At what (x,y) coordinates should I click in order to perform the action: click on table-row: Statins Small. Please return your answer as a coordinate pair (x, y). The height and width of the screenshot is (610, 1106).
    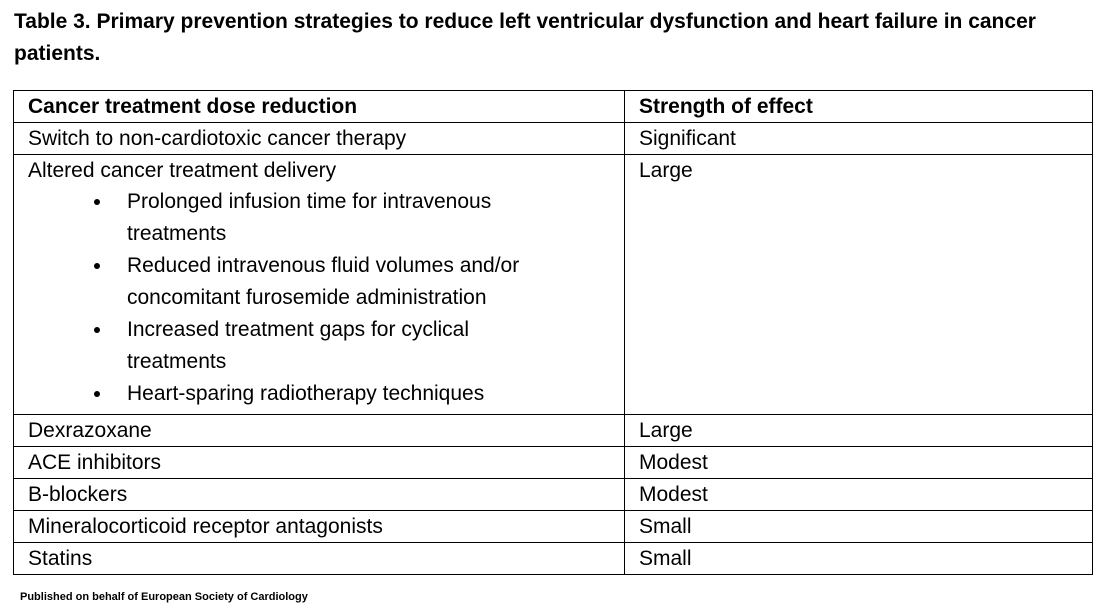
    Looking at the image, I should click on (553, 558).